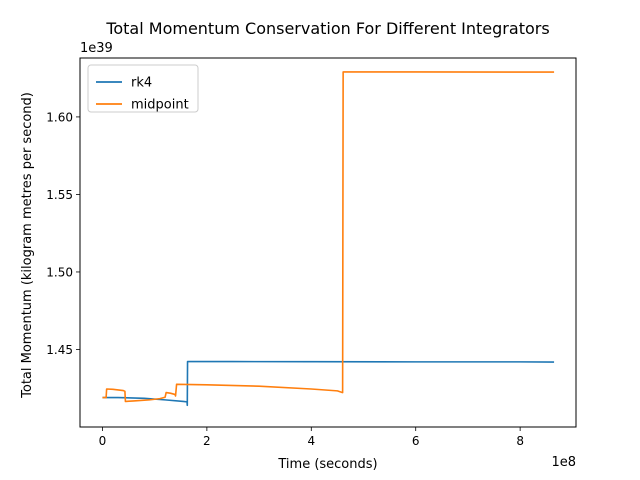 The width and height of the screenshot is (640, 480). I want to click on x-tick-label: 8, so click(520, 441).